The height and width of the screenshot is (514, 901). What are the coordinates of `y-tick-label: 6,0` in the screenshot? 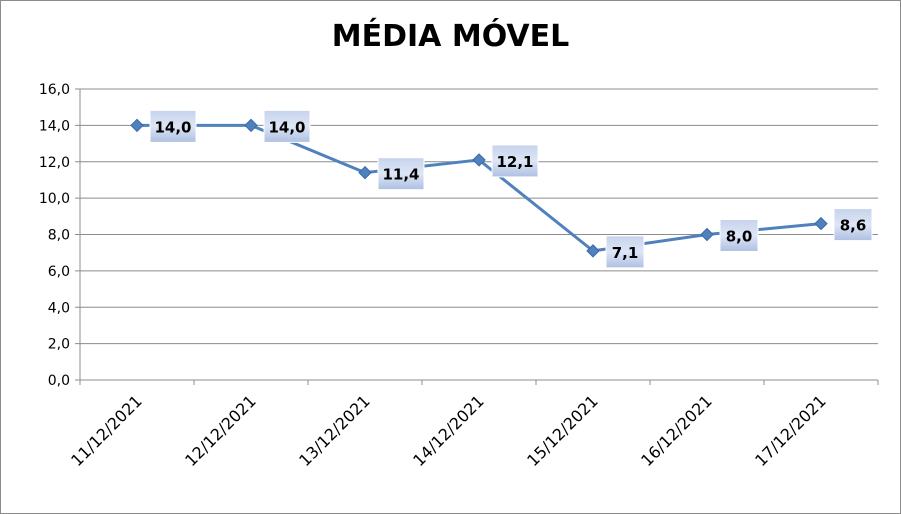 It's located at (59, 272).